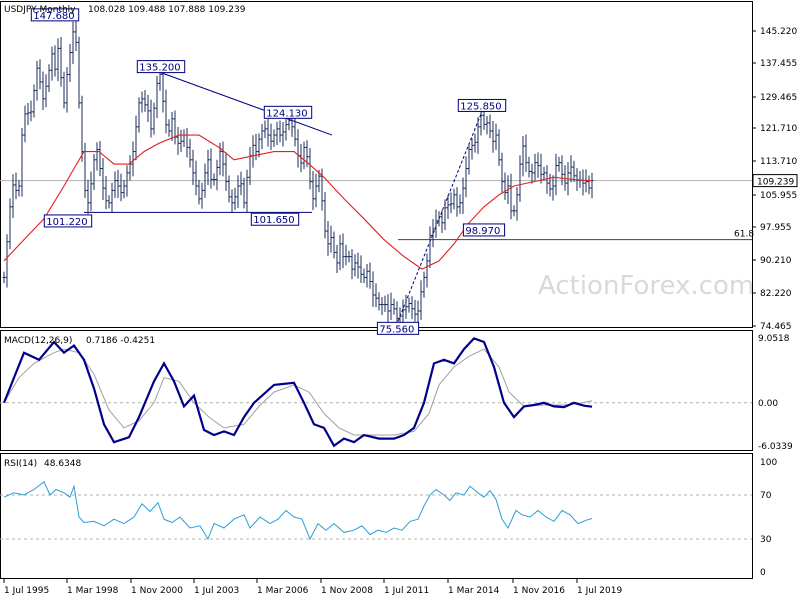 The width and height of the screenshot is (800, 600). What do you see at coordinates (484, 230) in the screenshot?
I see `price-annotation: 98.970` at bounding box center [484, 230].